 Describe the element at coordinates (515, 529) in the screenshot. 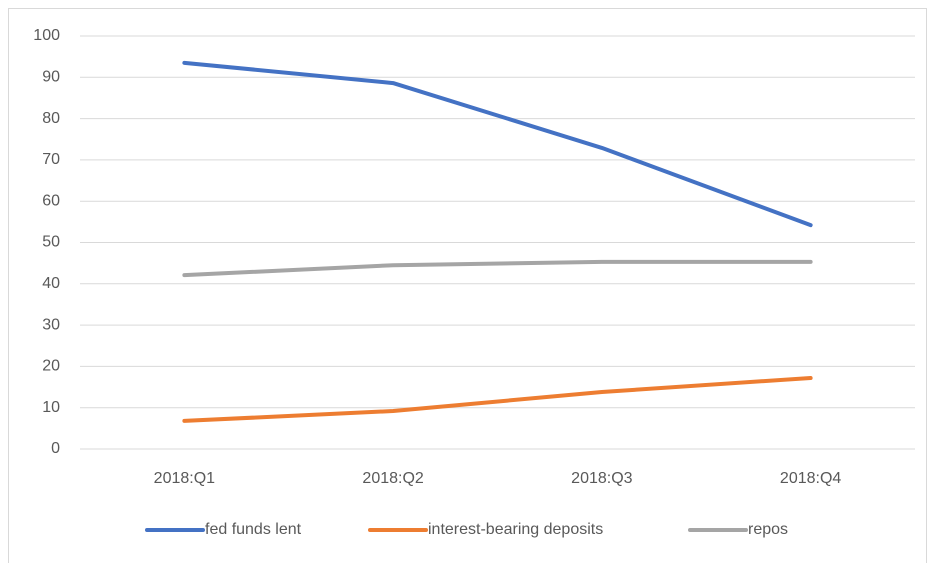

I see `legend-label: interest-bearing deposits` at that location.